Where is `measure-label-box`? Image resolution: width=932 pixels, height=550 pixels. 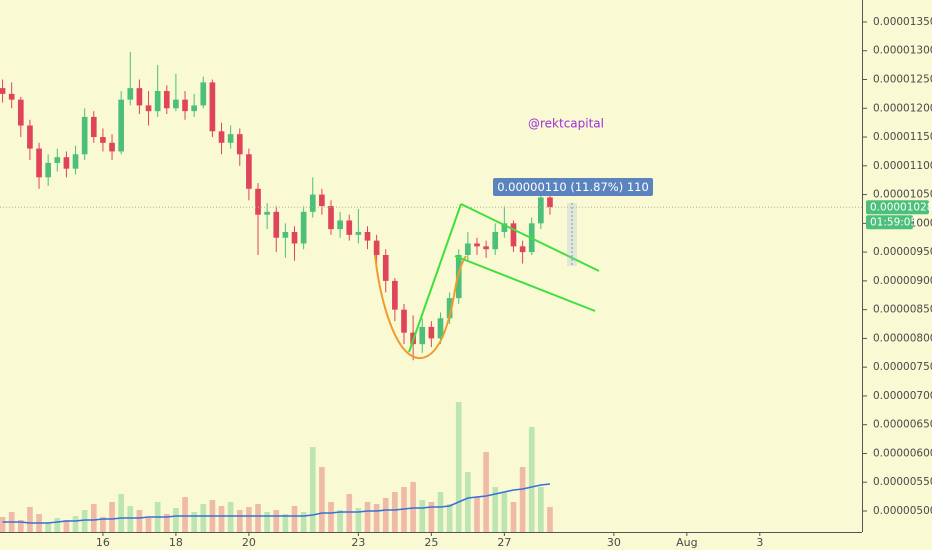 measure-label-box is located at coordinates (573, 187).